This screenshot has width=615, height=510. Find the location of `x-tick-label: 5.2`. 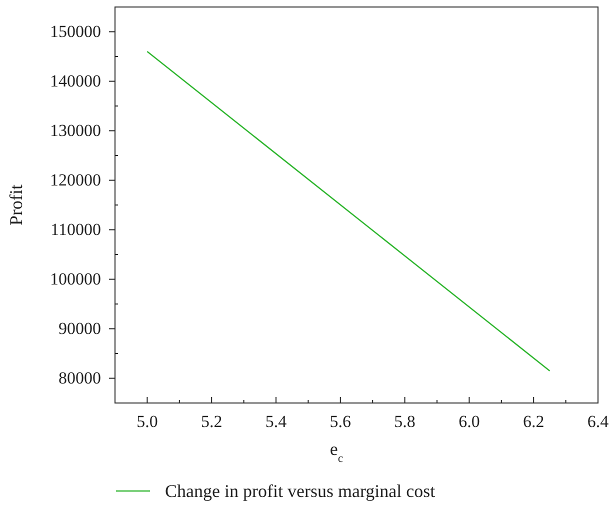

x-tick-label: 5.2 is located at coordinates (211, 422).